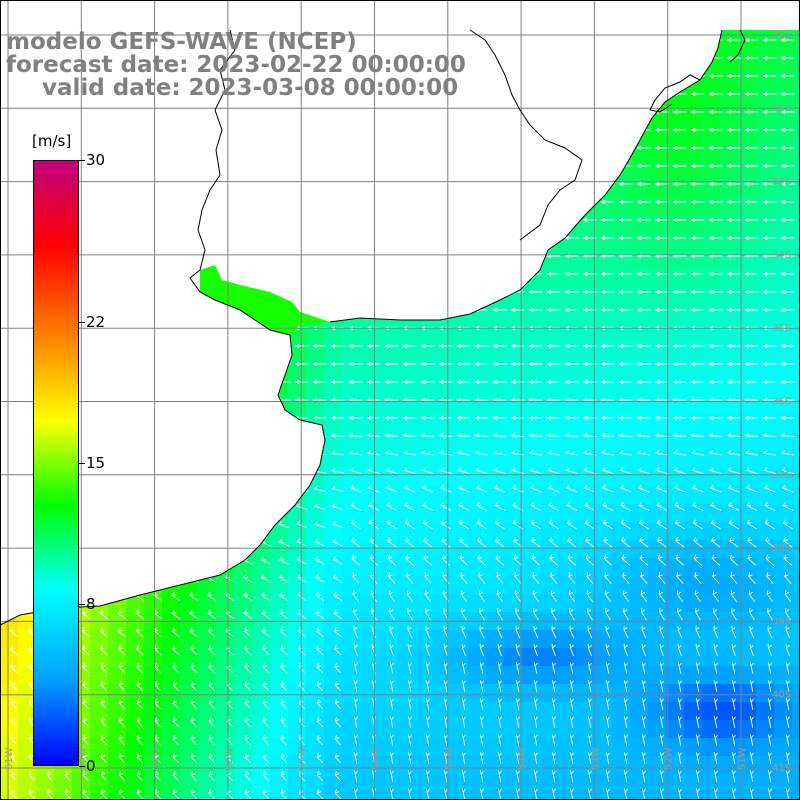 This screenshot has height=800, width=800. I want to click on longitude-label: 61W, so click(9, 758).